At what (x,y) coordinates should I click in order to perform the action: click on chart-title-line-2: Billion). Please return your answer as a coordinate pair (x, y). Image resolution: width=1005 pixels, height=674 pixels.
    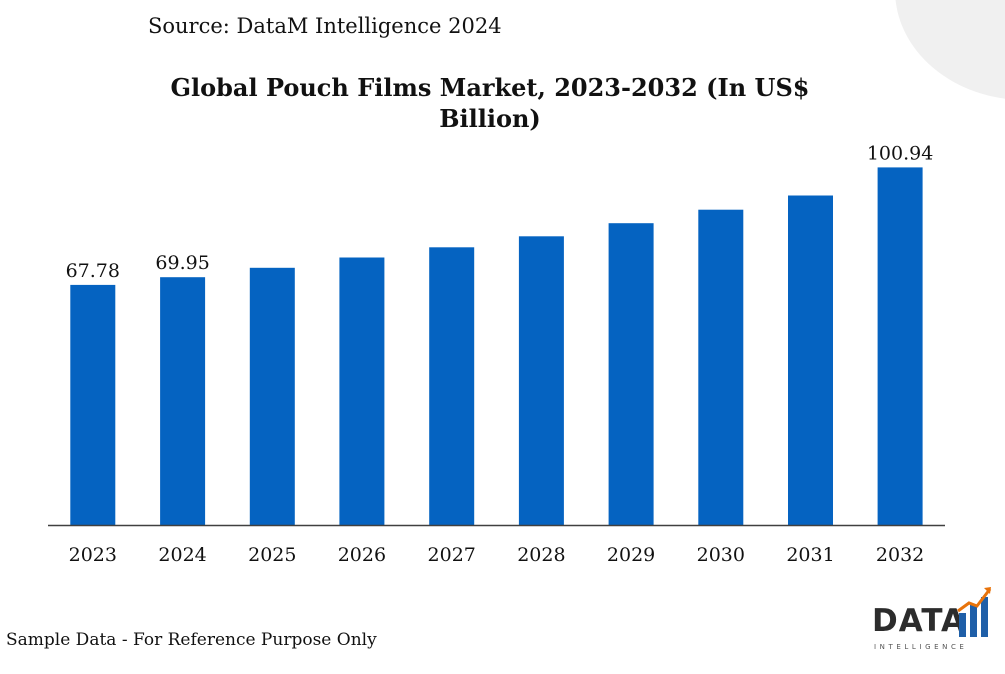
    Looking at the image, I should click on (490, 118).